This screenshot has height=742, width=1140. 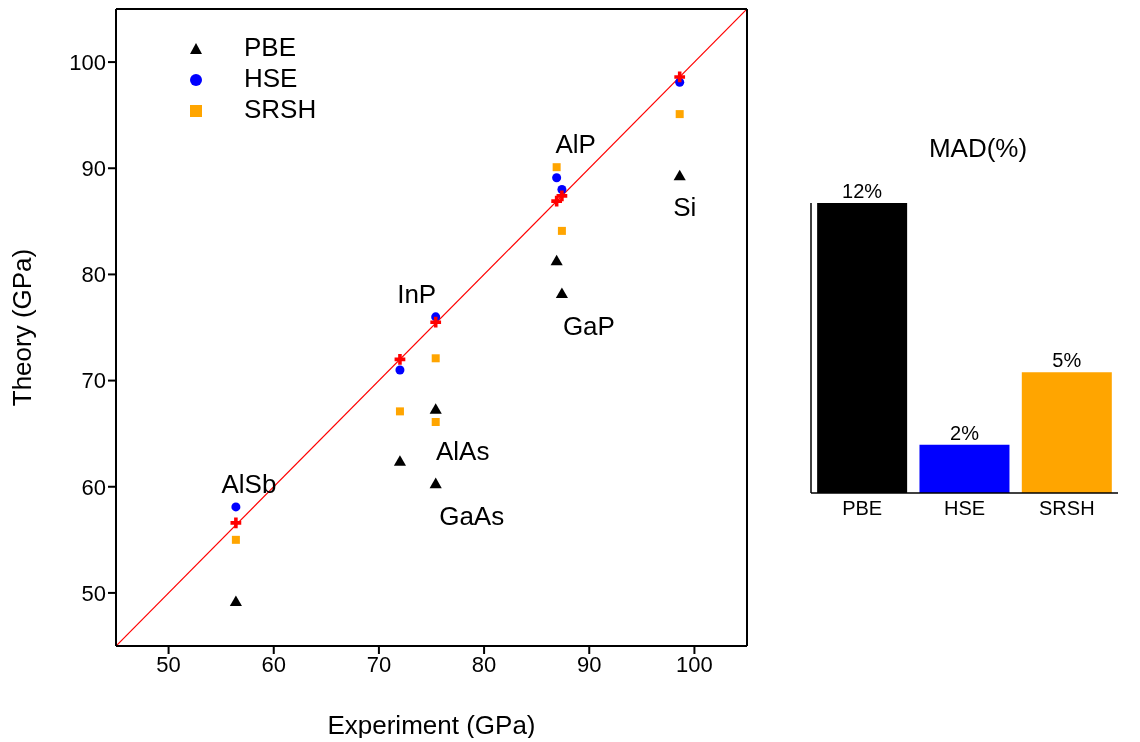 I want to click on y-tick-label: 80, so click(x=93, y=275).